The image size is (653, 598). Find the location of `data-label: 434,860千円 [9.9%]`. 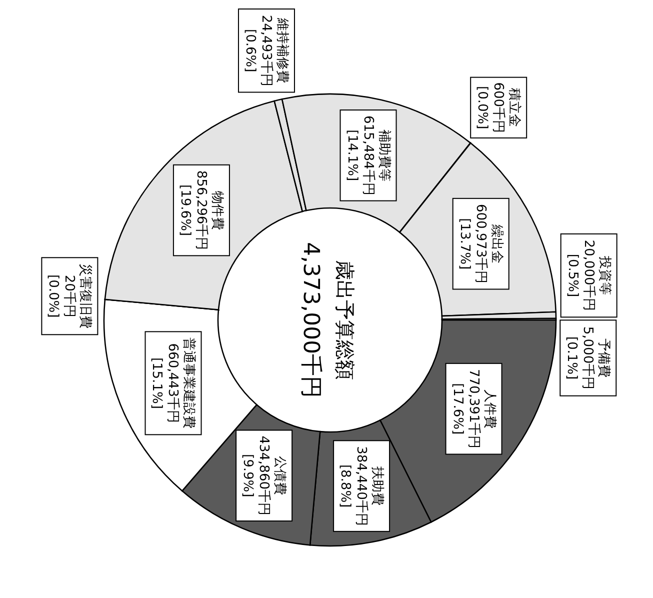

data-label: 434,860千円 [9.9%] is located at coordinates (256, 476).